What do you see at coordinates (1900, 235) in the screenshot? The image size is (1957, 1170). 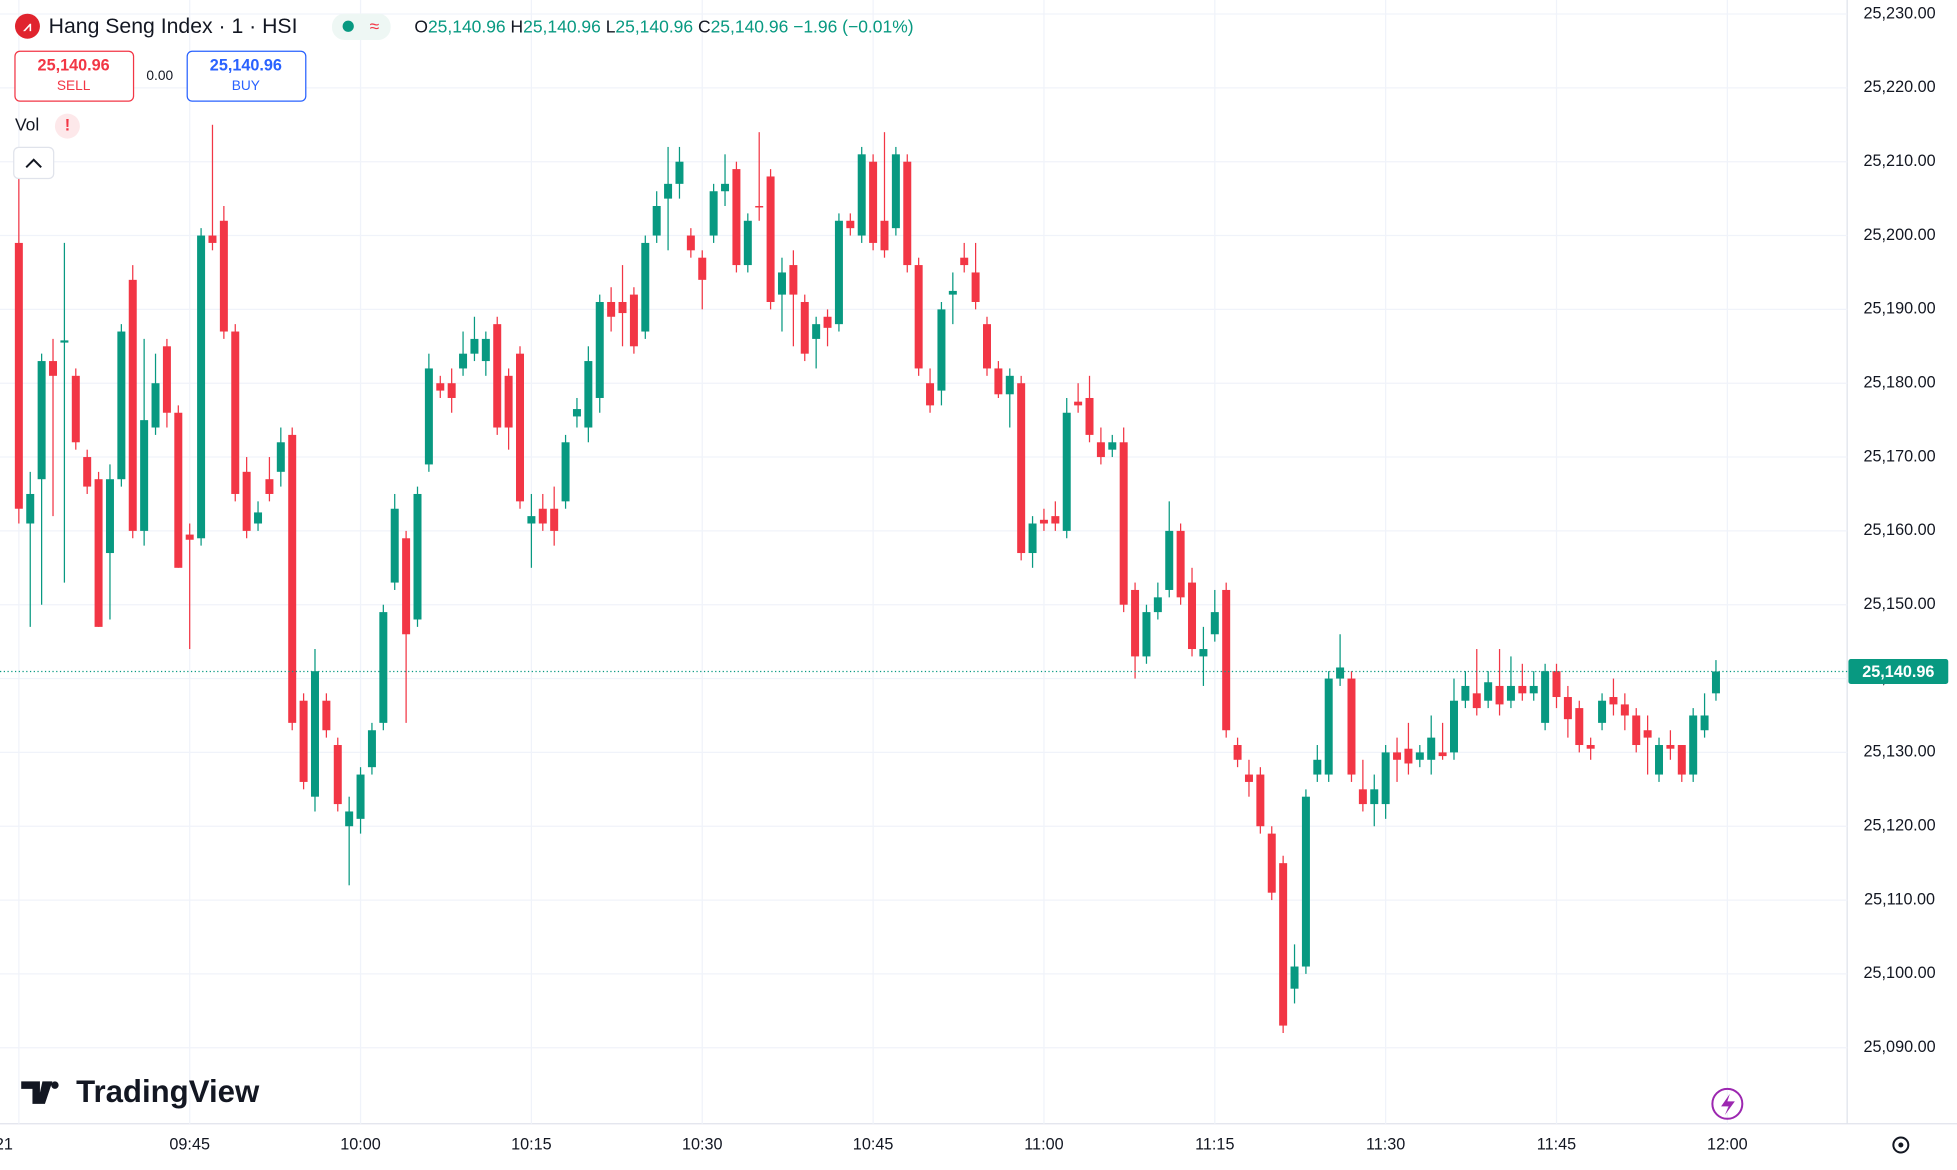 I see `y-tick-label: 25,200.00` at bounding box center [1900, 235].